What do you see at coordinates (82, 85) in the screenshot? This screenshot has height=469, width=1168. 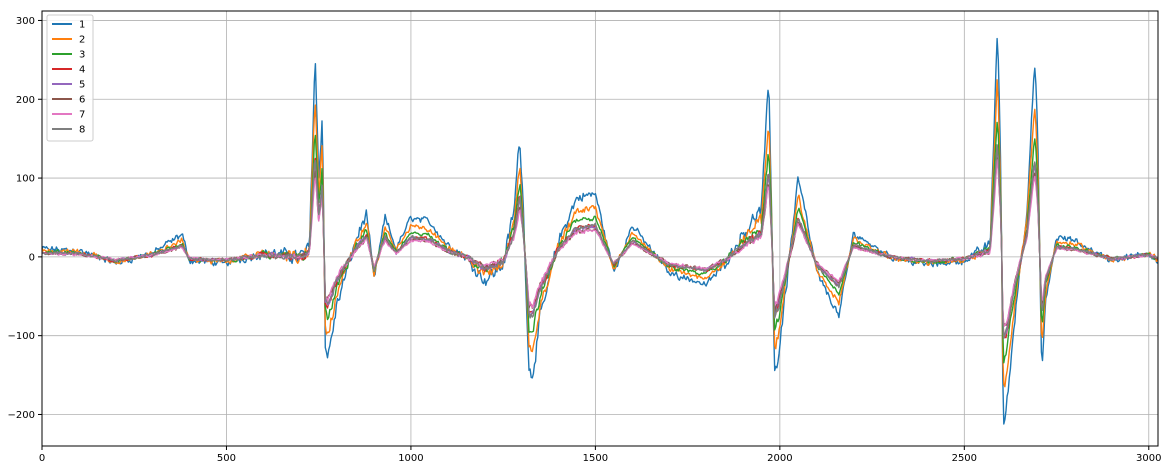 I see `legend-label: 5` at bounding box center [82, 85].